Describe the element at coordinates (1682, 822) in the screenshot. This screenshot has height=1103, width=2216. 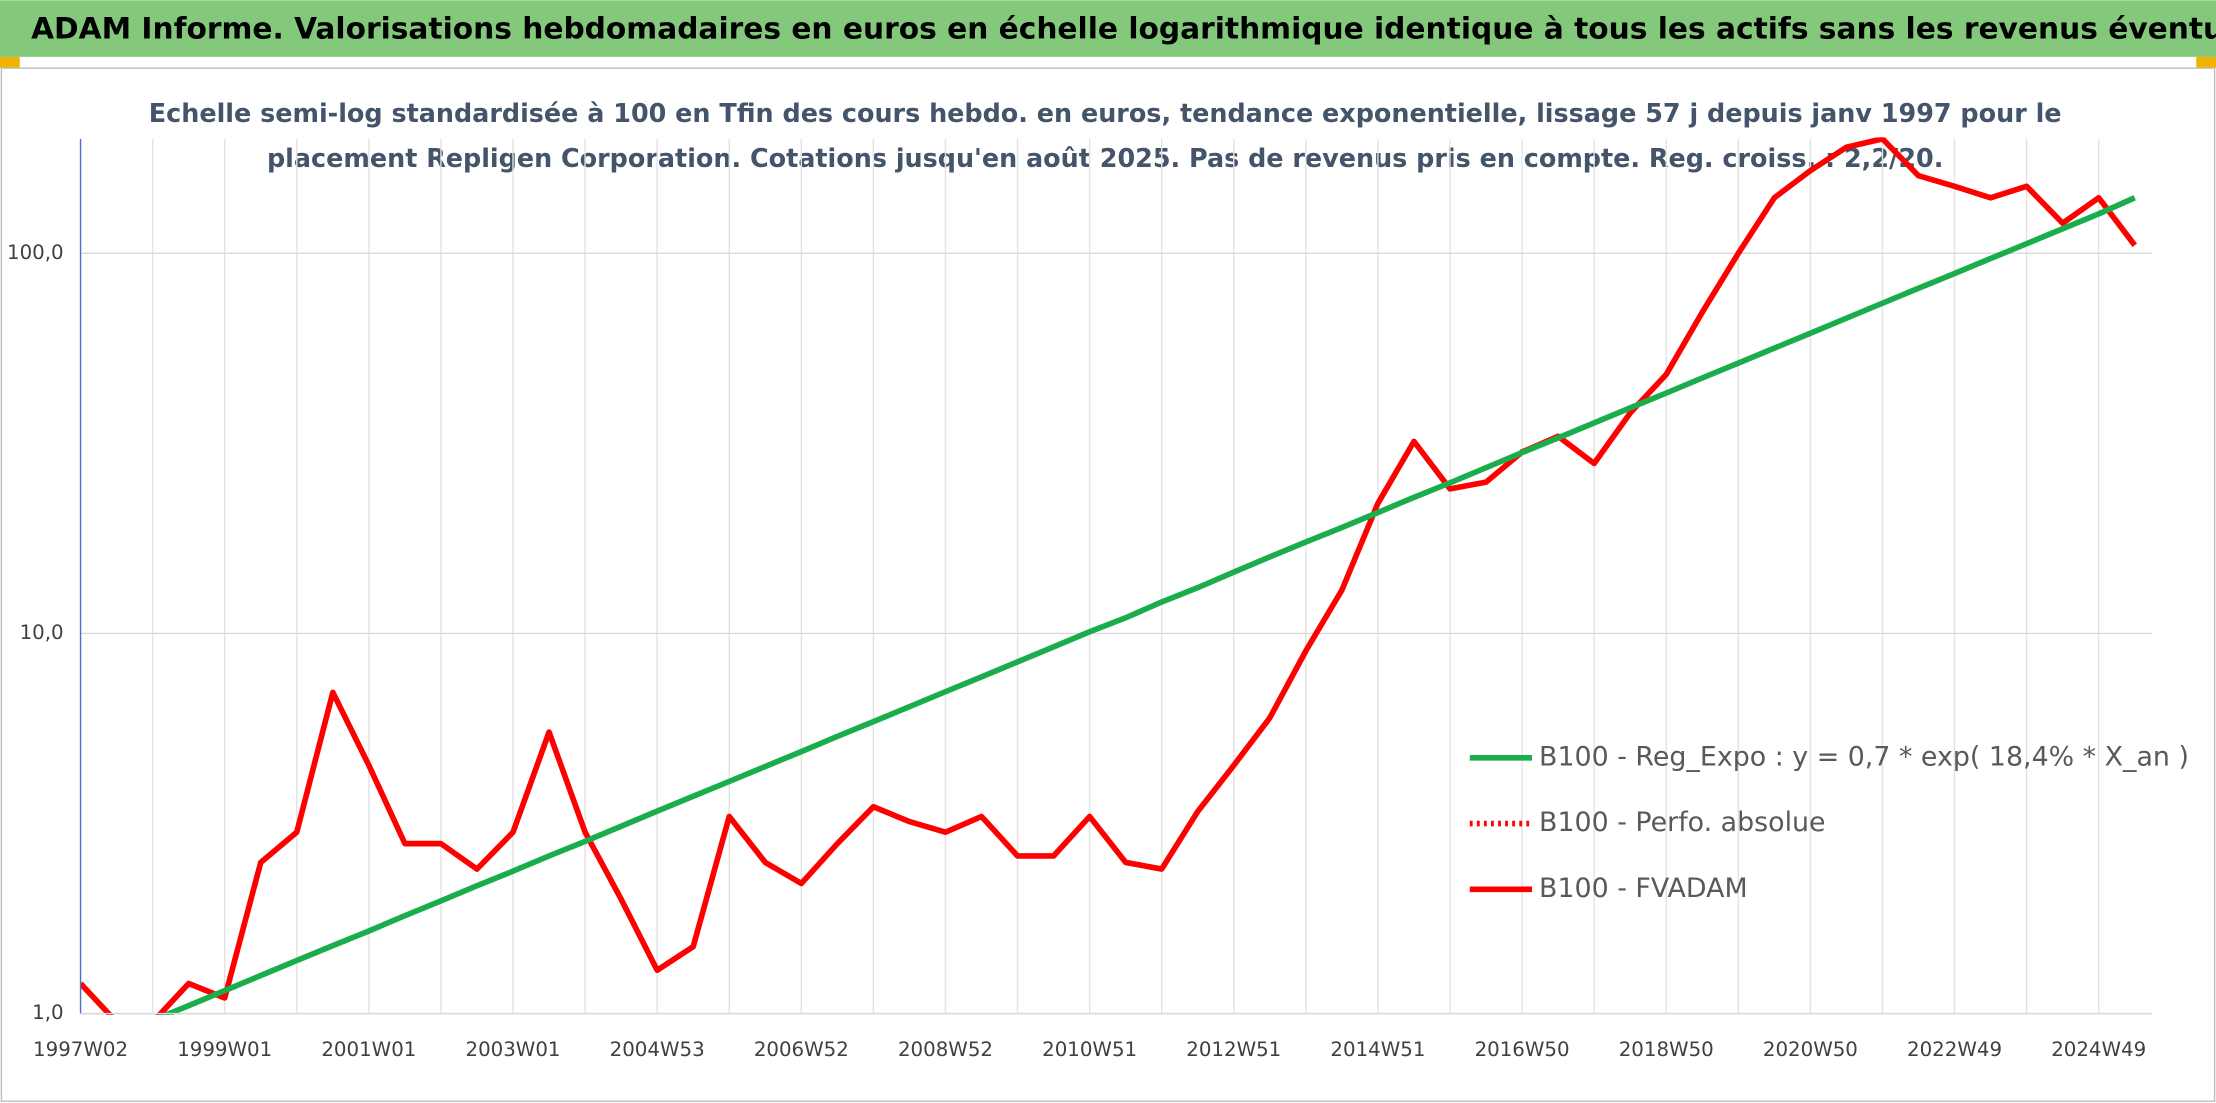
I see `legend-label: B100 - Perfo. absolue` at that location.